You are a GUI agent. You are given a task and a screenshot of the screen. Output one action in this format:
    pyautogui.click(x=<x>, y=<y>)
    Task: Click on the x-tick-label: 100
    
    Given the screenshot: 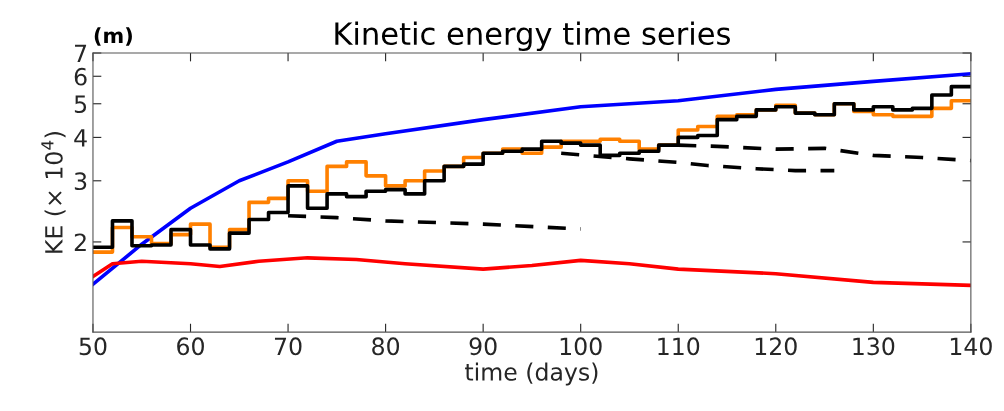 What is the action you would take?
    pyautogui.click(x=581, y=346)
    